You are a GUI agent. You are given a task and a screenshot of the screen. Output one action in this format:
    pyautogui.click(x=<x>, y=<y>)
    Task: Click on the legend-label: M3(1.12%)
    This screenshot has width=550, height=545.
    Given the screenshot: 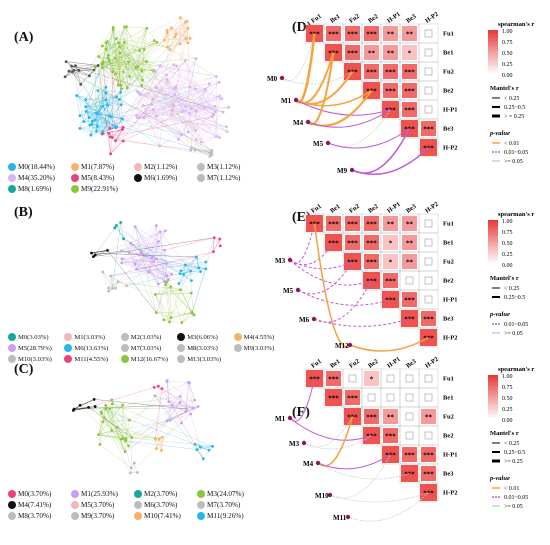 What is the action you would take?
    pyautogui.click(x=223, y=167)
    